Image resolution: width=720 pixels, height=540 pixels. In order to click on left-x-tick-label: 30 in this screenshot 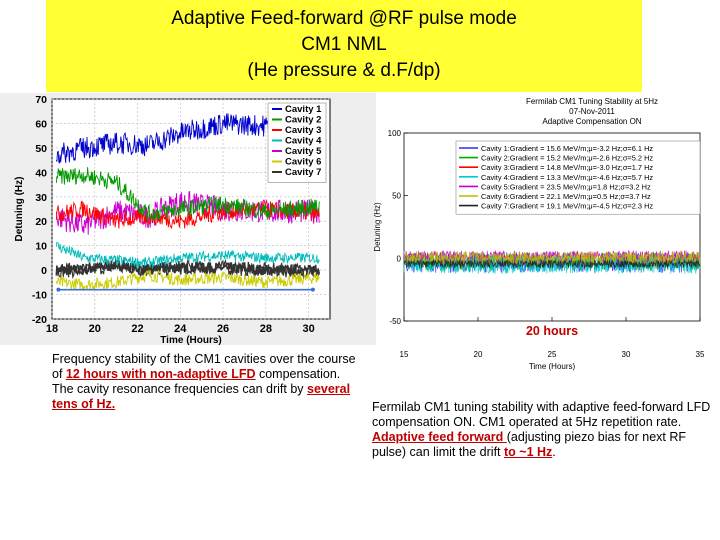, I will do `click(308, 329)`.